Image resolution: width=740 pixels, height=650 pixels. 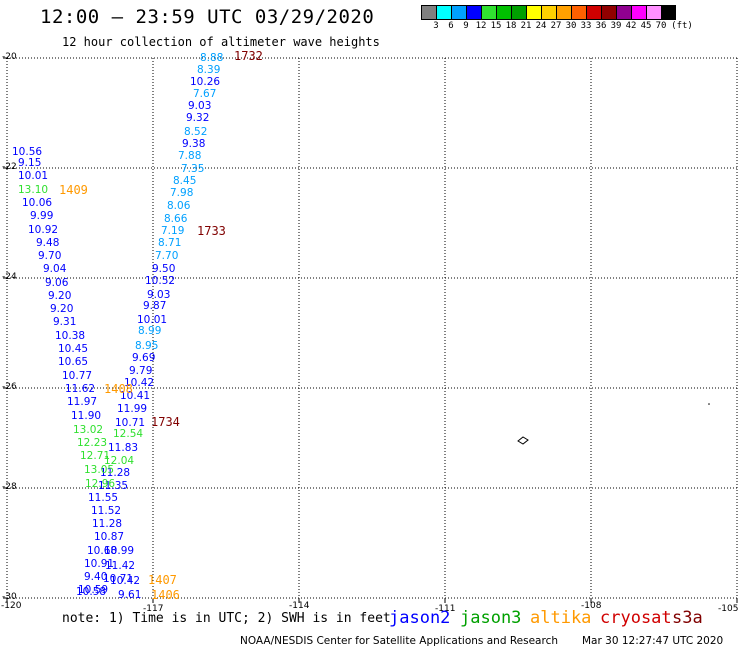 What do you see at coordinates (526, 26) in the screenshot?
I see `scale-label: 21` at bounding box center [526, 26].